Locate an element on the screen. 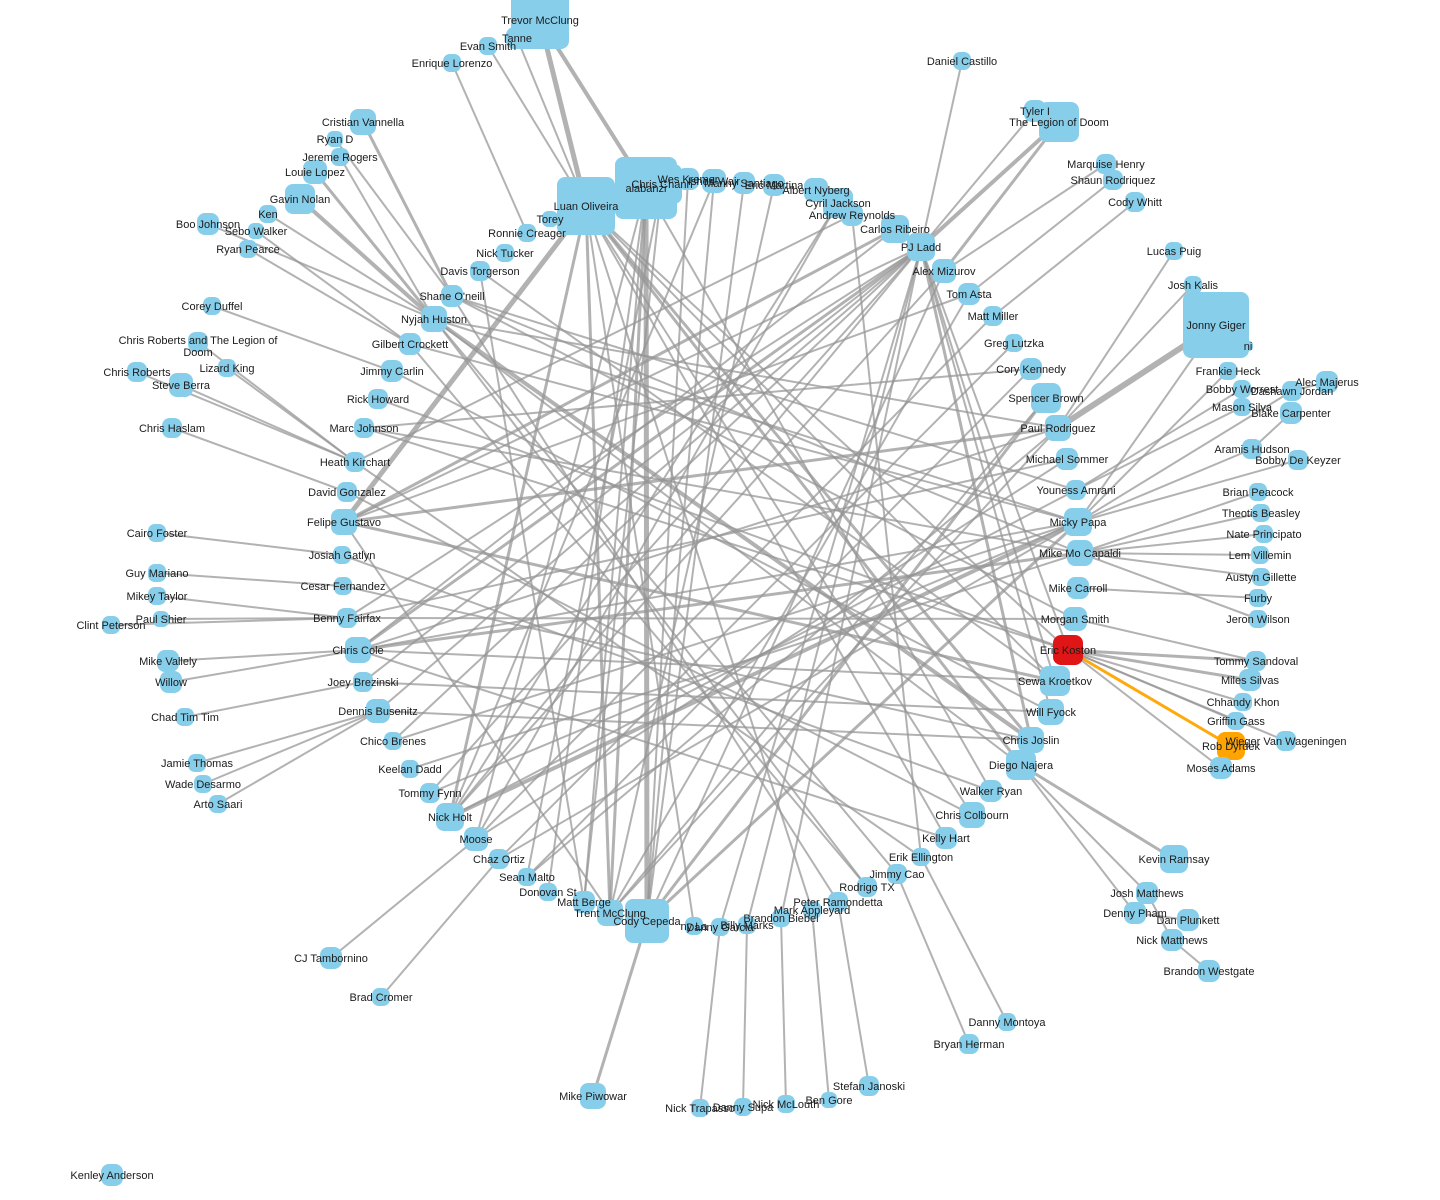  node-chico-brenes is located at coordinates (393, 741).